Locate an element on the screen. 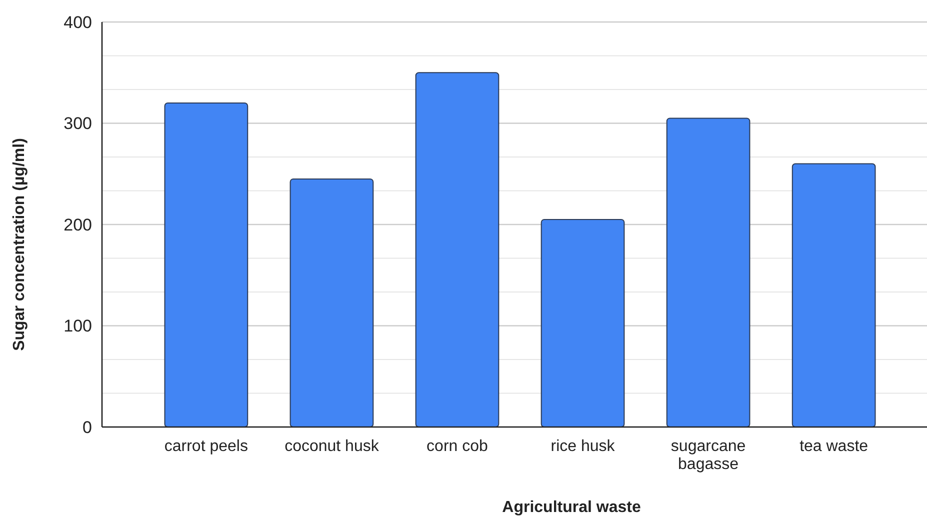 The image size is (927, 518). y-tick-label: 100 is located at coordinates (78, 326).